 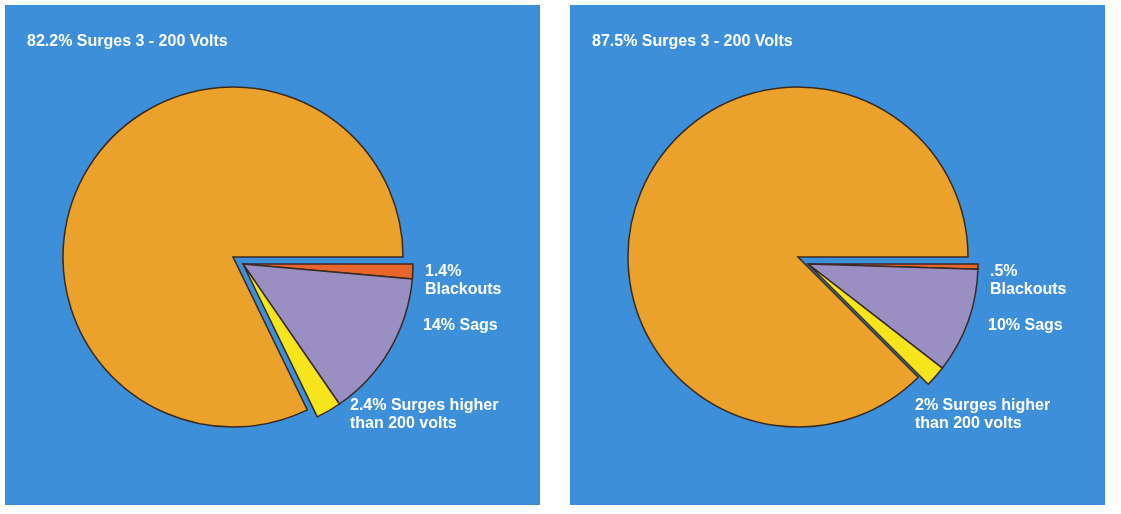 I want to click on slice-label: 10% Sags, so click(x=1025, y=324).